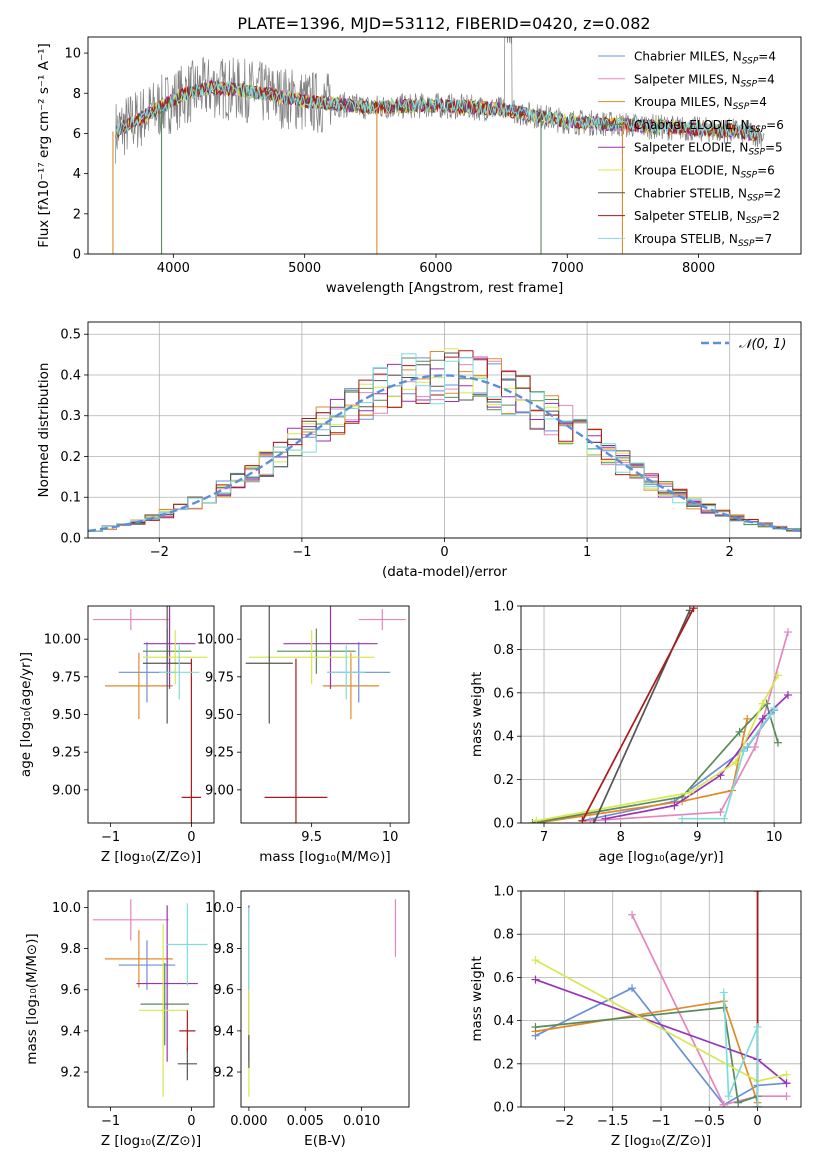 This screenshot has height=1170, width=819. I want to click on x-tick-label: 1, so click(587, 552).